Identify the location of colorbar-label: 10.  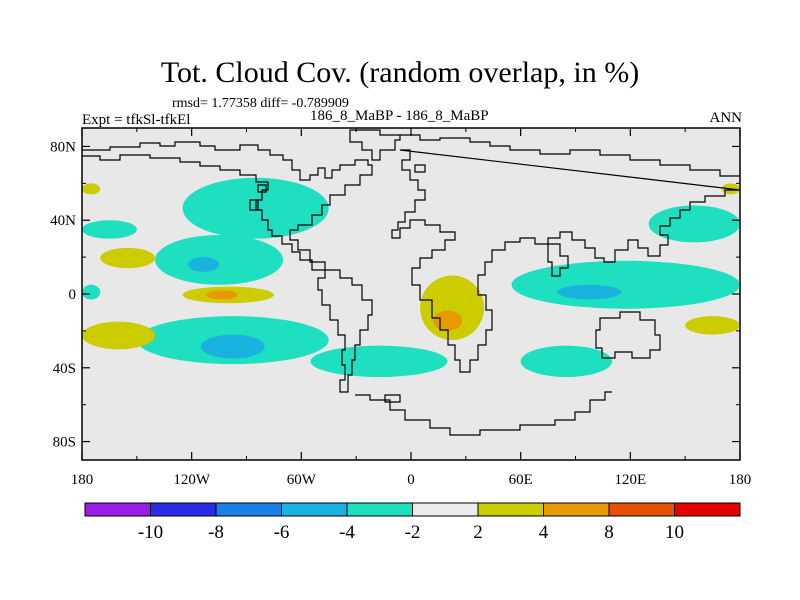
(674, 532).